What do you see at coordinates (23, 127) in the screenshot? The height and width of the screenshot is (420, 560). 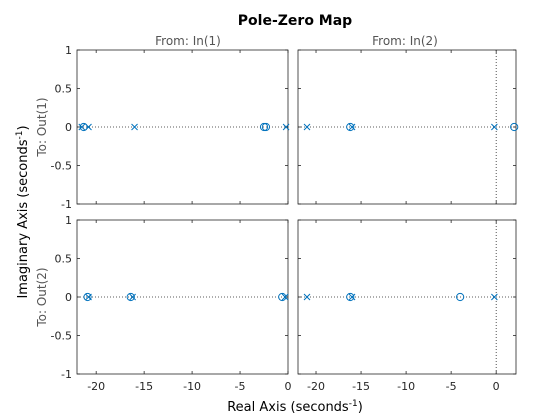 I see `y-axis-label-close: )` at bounding box center [23, 127].